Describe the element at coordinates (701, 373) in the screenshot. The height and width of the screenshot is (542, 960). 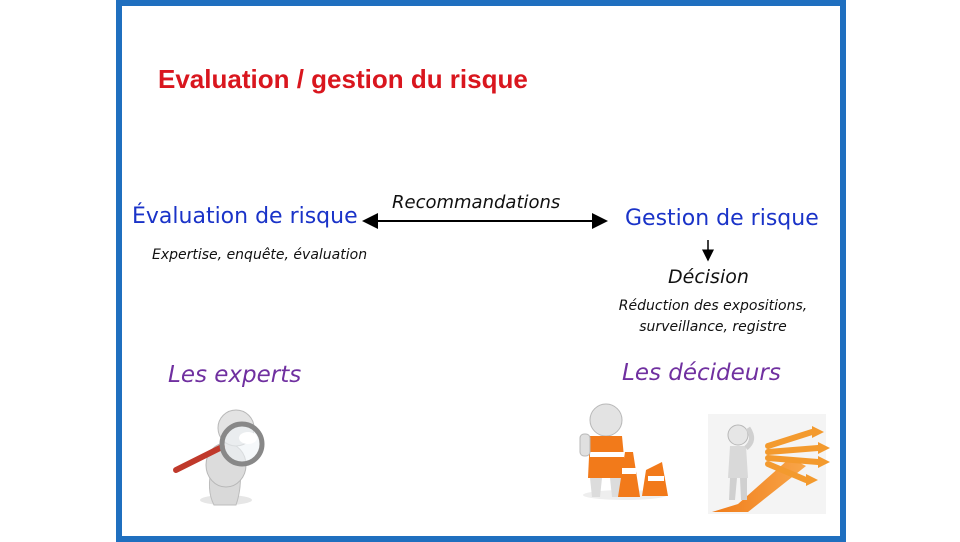
I see `decideurs-label: Les décideurs` at that location.